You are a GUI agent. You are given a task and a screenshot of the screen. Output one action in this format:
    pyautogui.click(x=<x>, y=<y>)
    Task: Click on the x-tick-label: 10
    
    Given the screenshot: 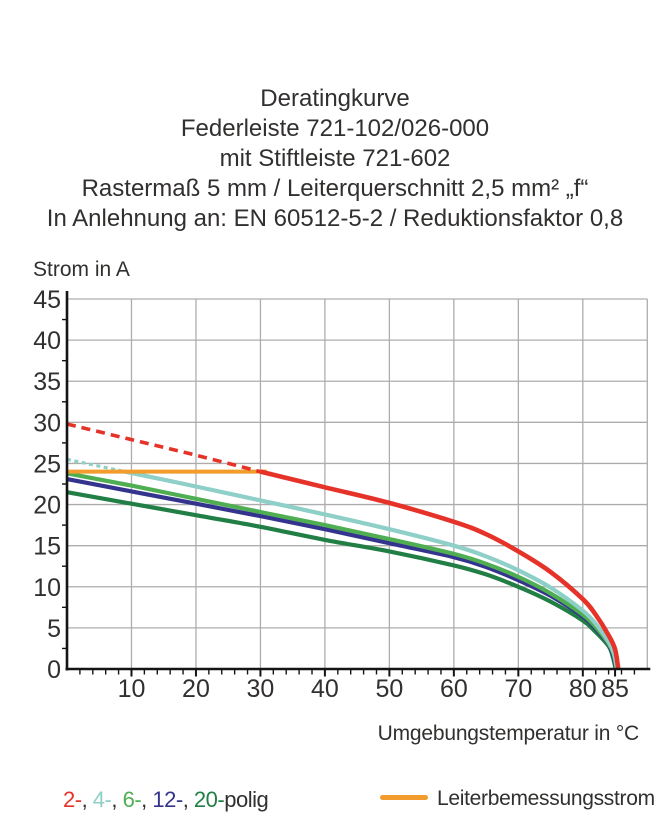 What is the action you would take?
    pyautogui.click(x=132, y=689)
    